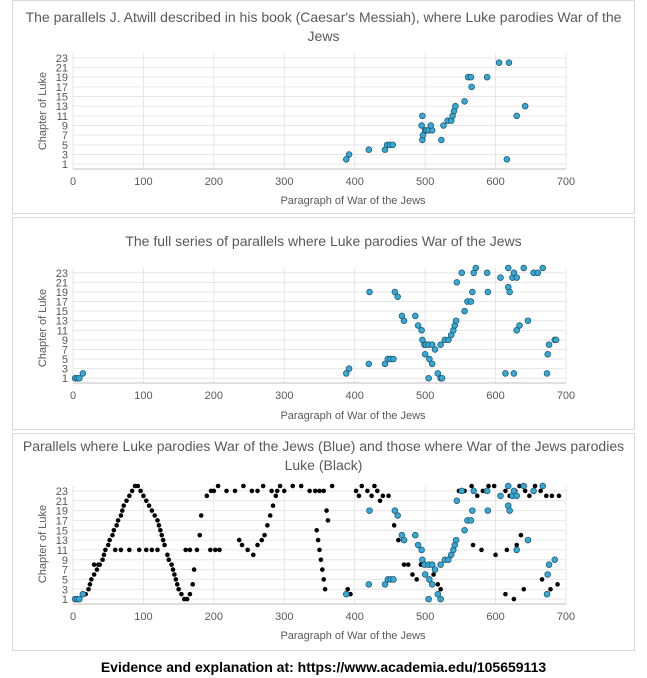  Describe the element at coordinates (284, 617) in the screenshot. I see `x-tick-label: 300` at that location.